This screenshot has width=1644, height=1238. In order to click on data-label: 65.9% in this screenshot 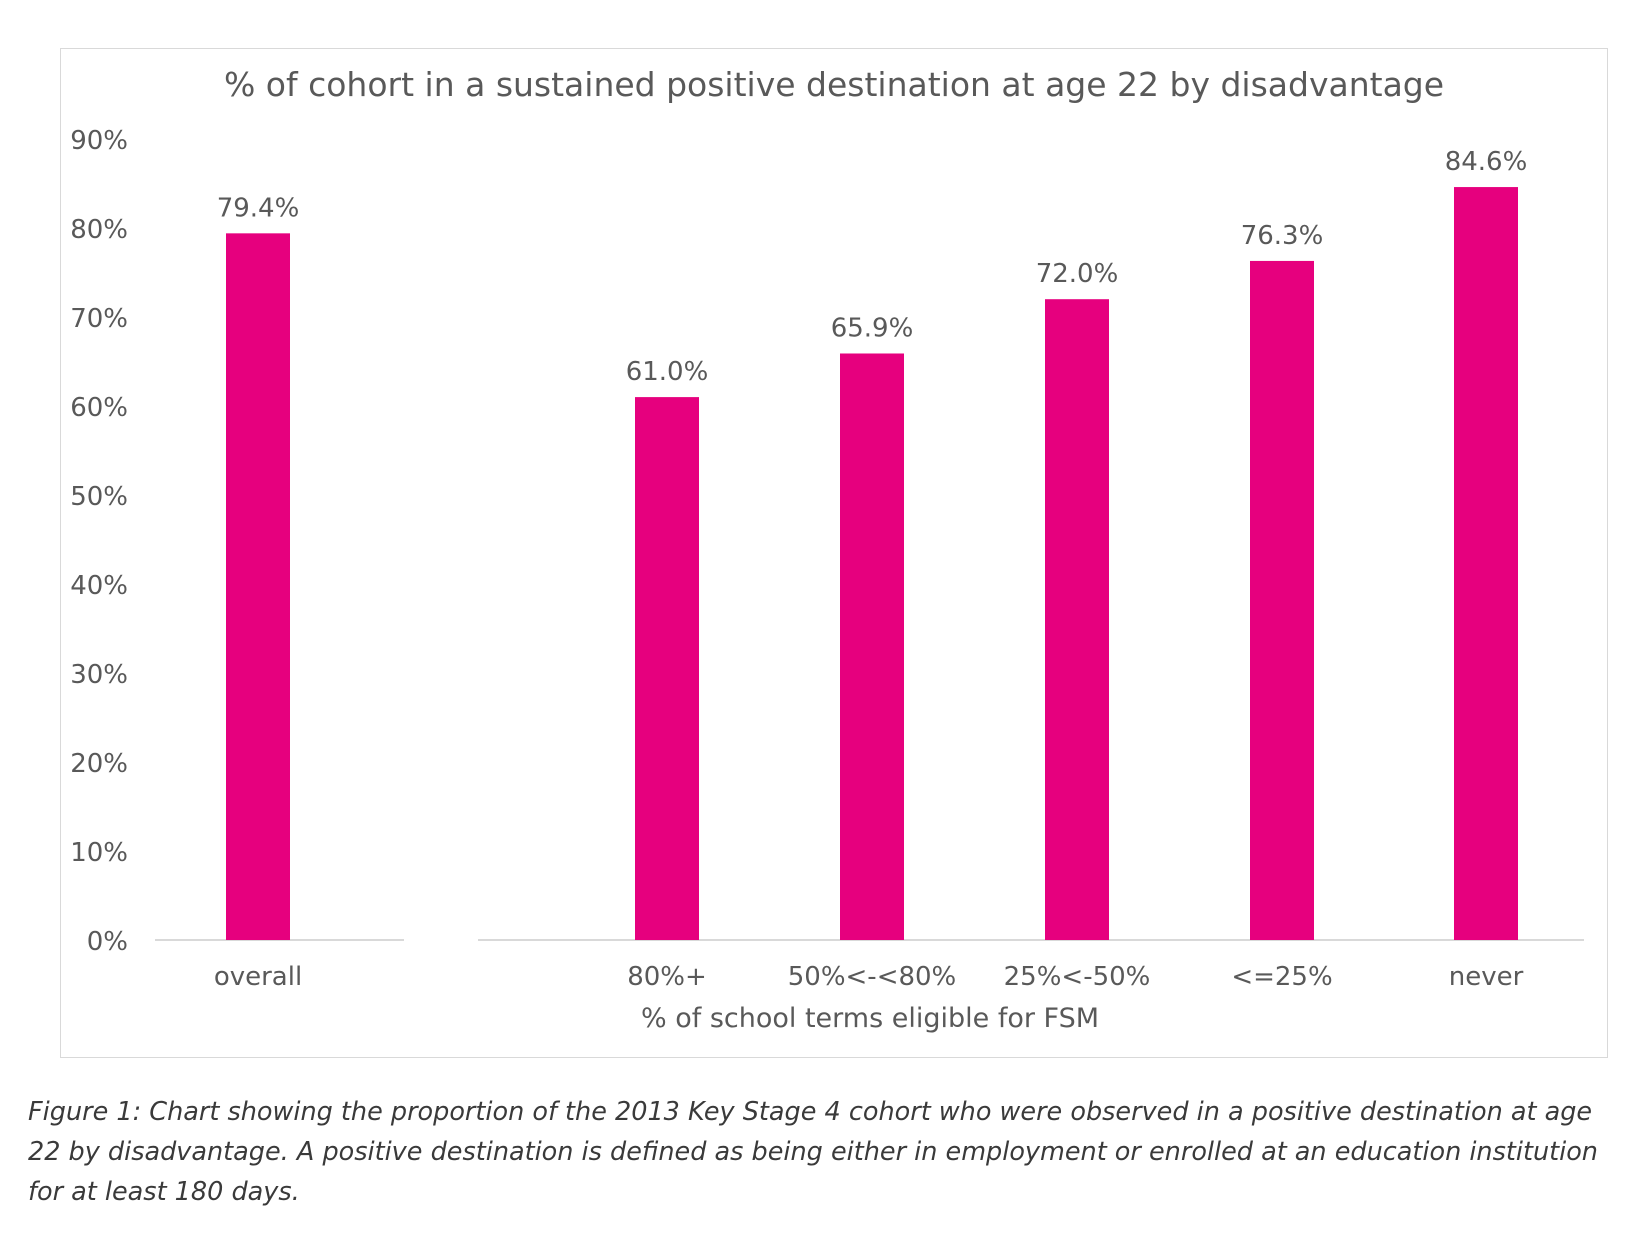, I will do `click(872, 328)`.